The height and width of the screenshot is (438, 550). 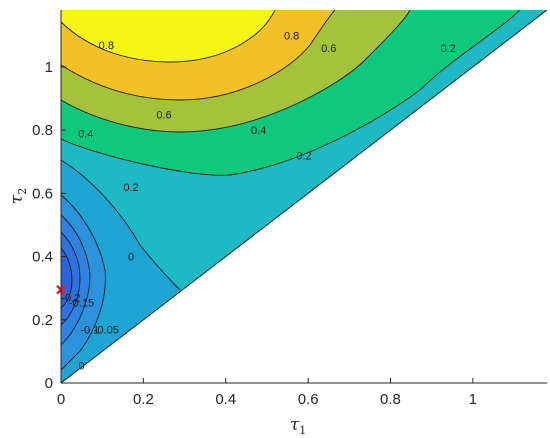 I want to click on y-tick-label: 0.2, so click(x=42, y=320).